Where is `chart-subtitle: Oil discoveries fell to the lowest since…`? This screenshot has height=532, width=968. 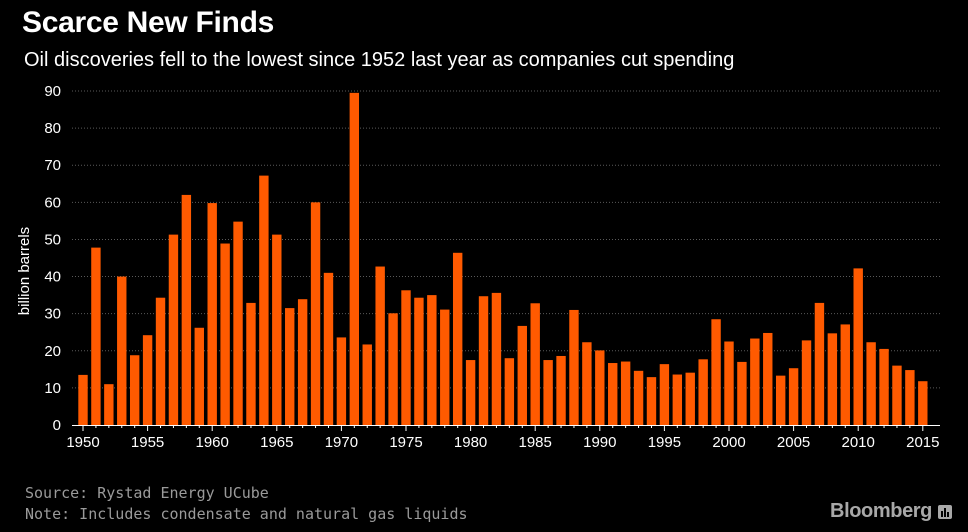 chart-subtitle: Oil discoveries fell to the lowest since… is located at coordinates (379, 60).